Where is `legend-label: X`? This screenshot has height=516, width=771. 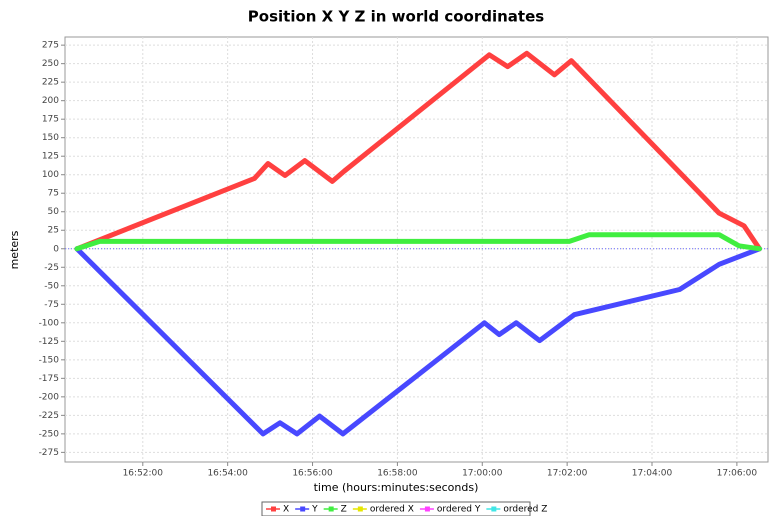
legend-label: X is located at coordinates (286, 510).